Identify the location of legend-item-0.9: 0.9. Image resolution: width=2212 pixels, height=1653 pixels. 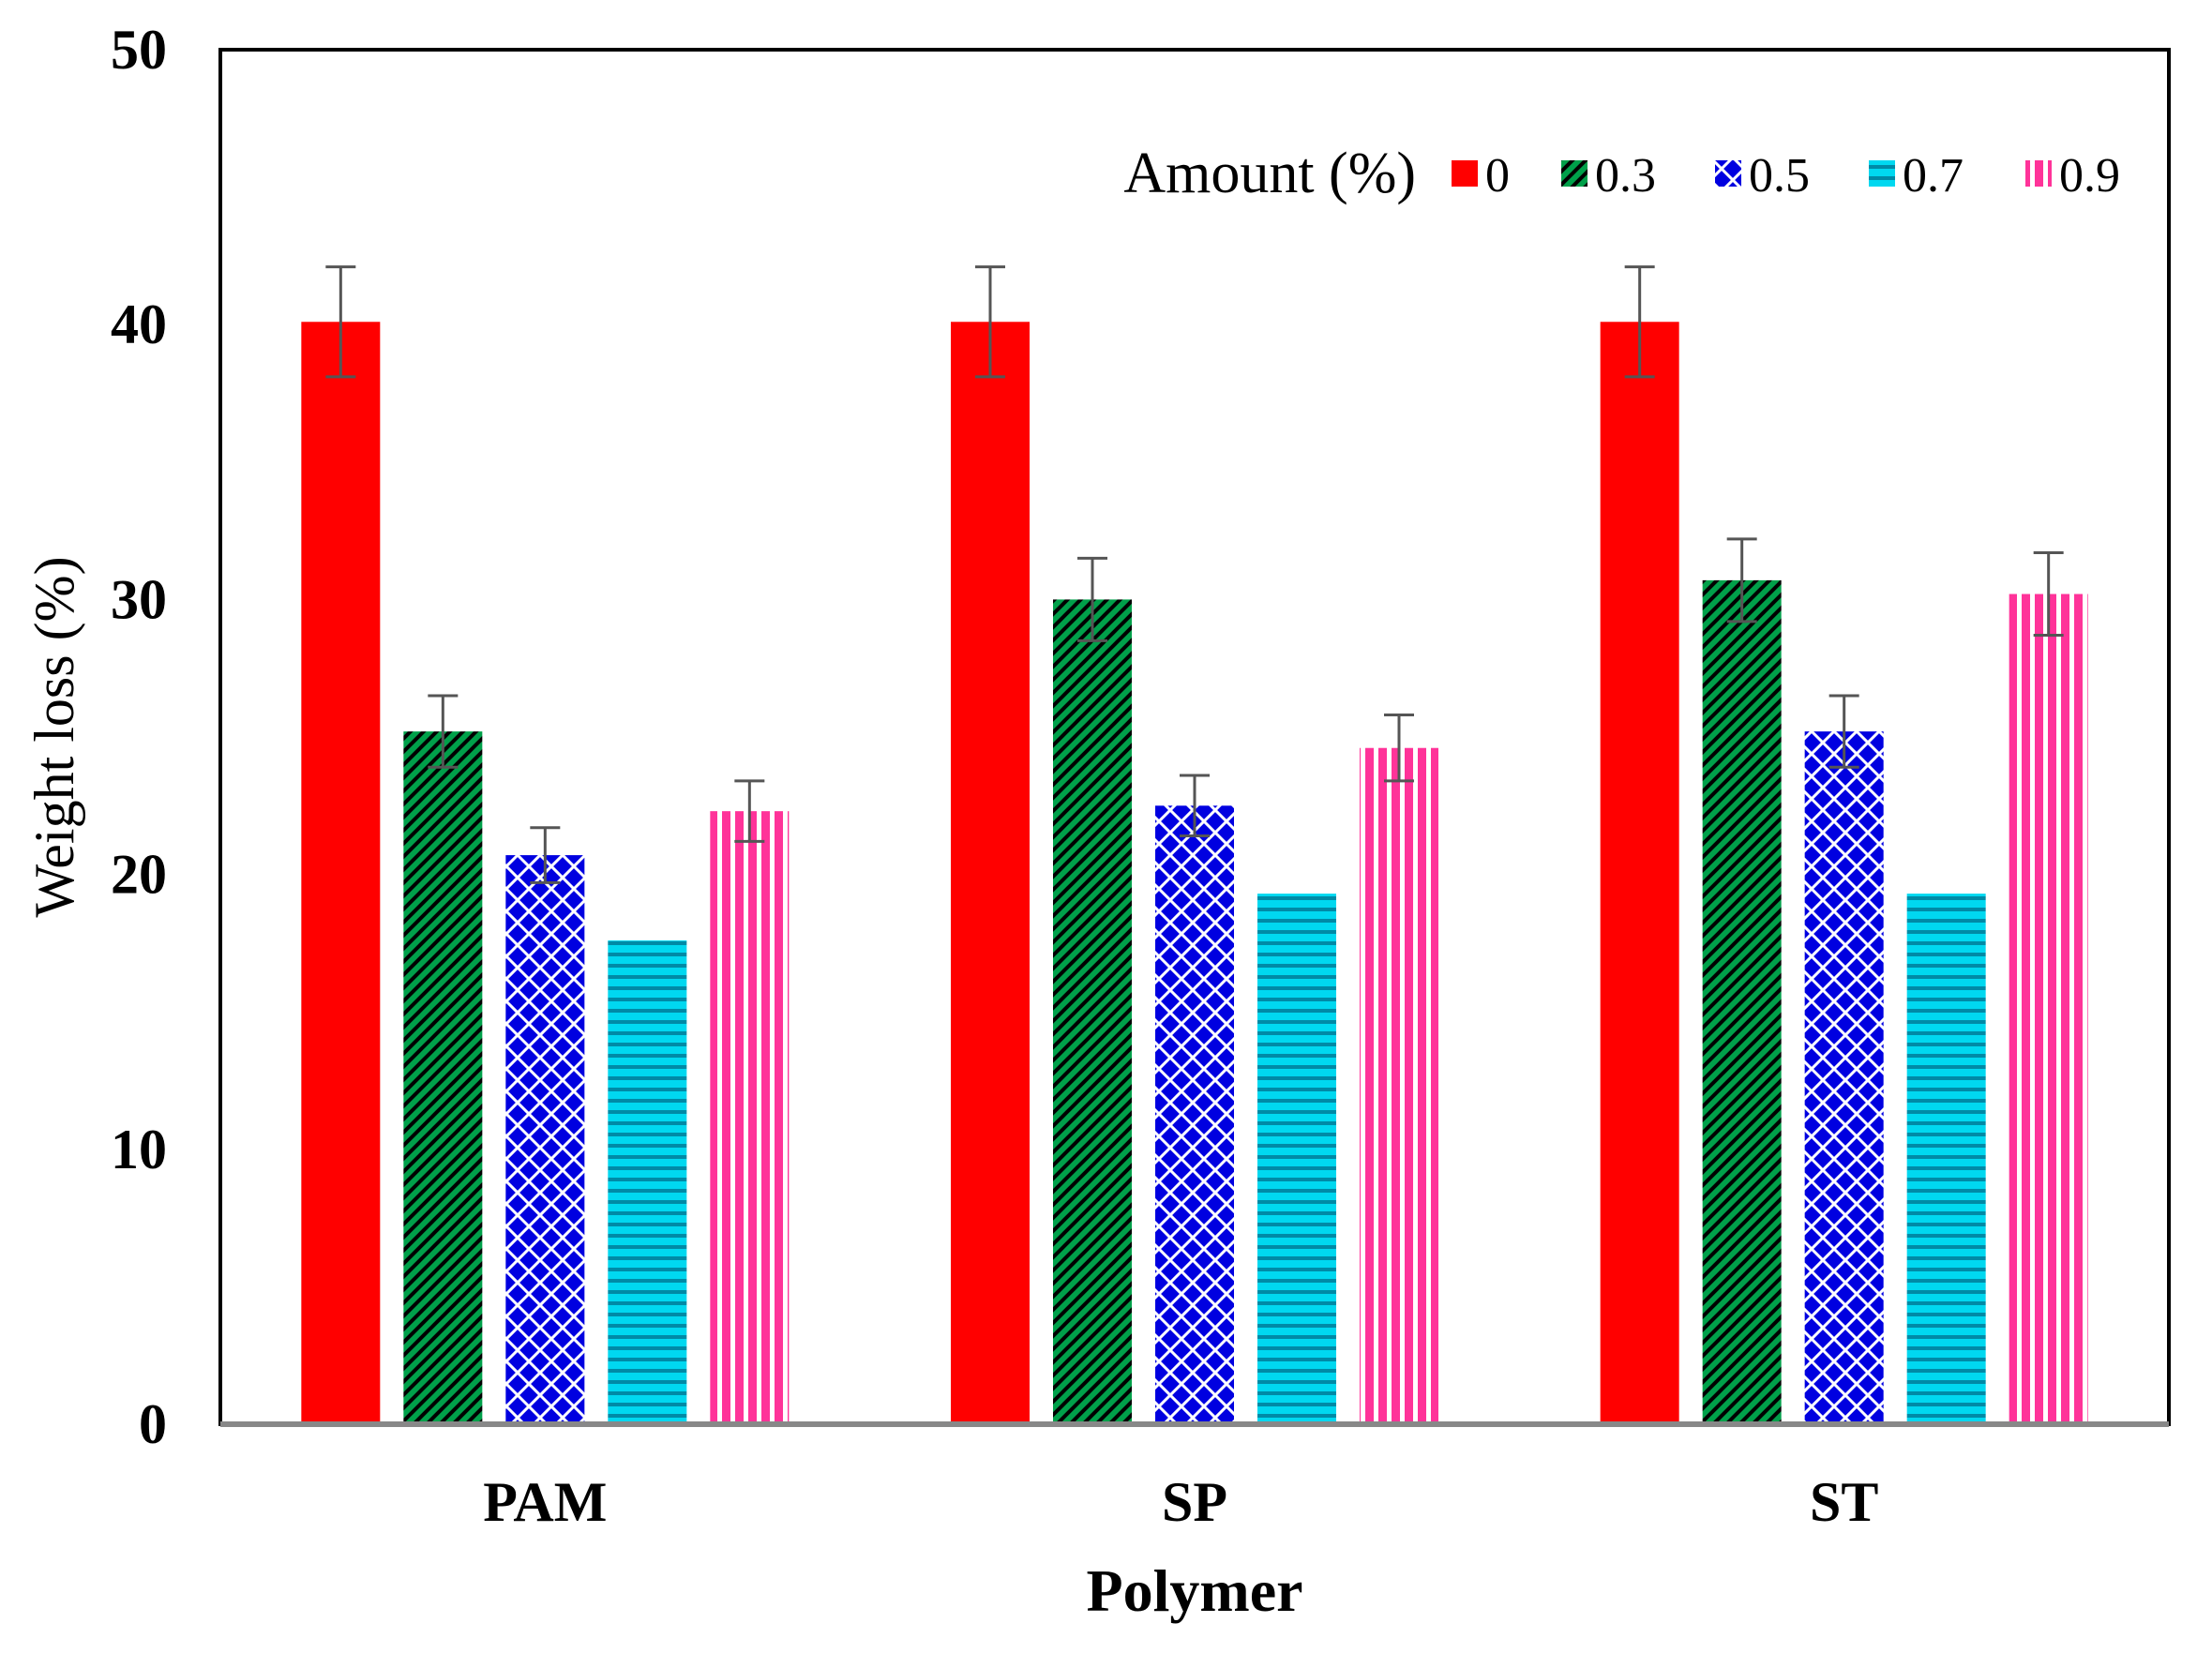
(2072, 176).